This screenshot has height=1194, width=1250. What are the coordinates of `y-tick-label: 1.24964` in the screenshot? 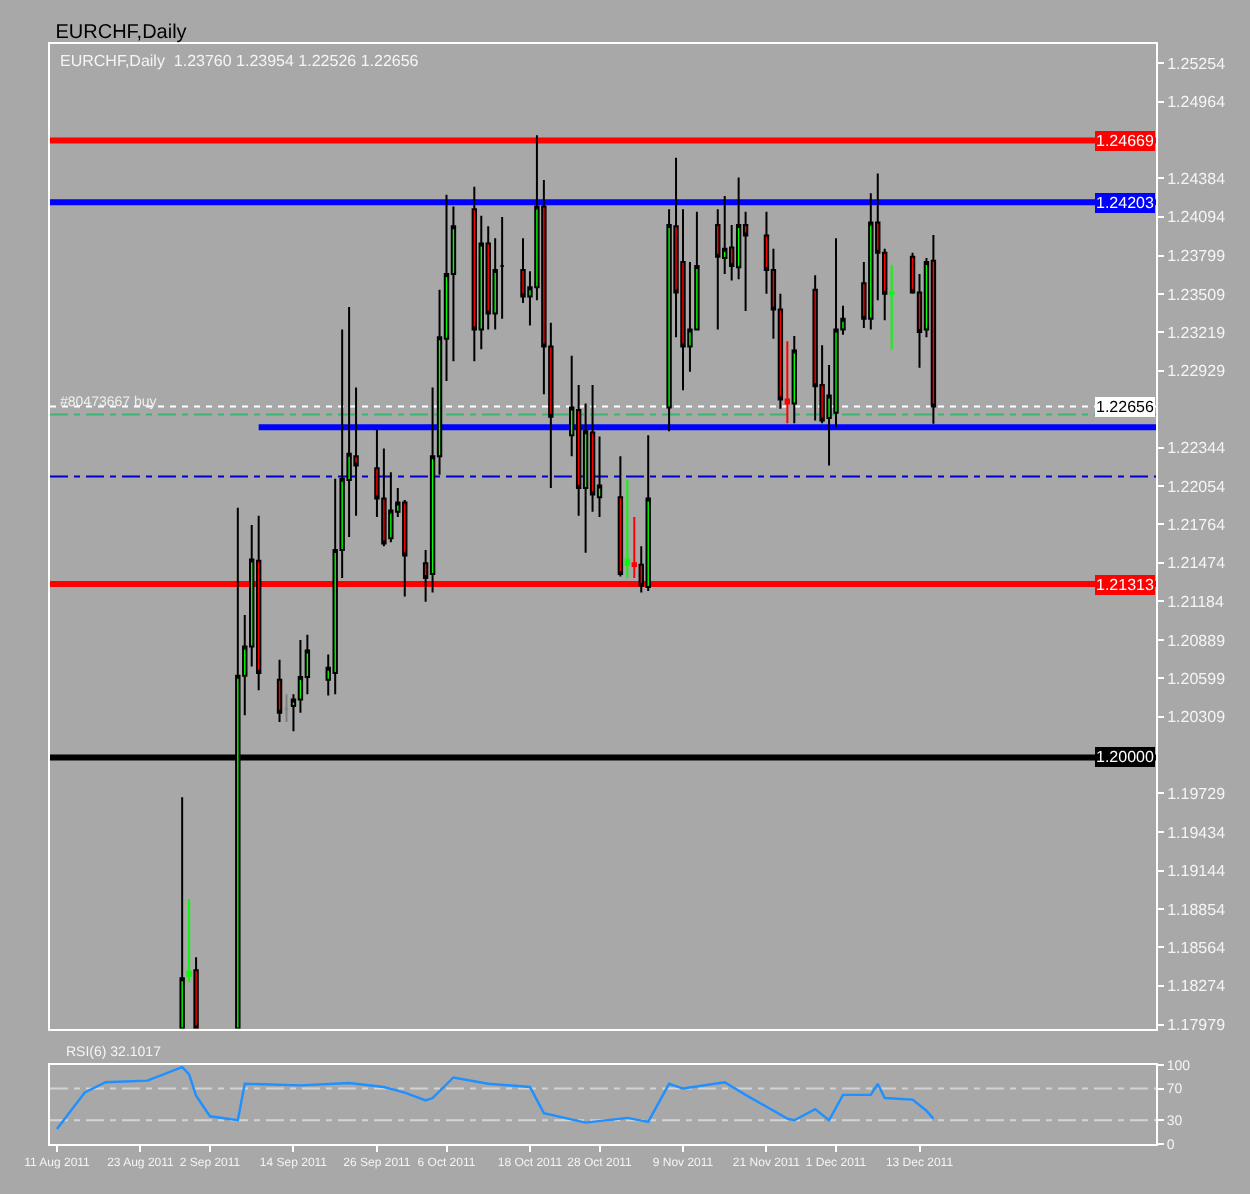 It's located at (1197, 102).